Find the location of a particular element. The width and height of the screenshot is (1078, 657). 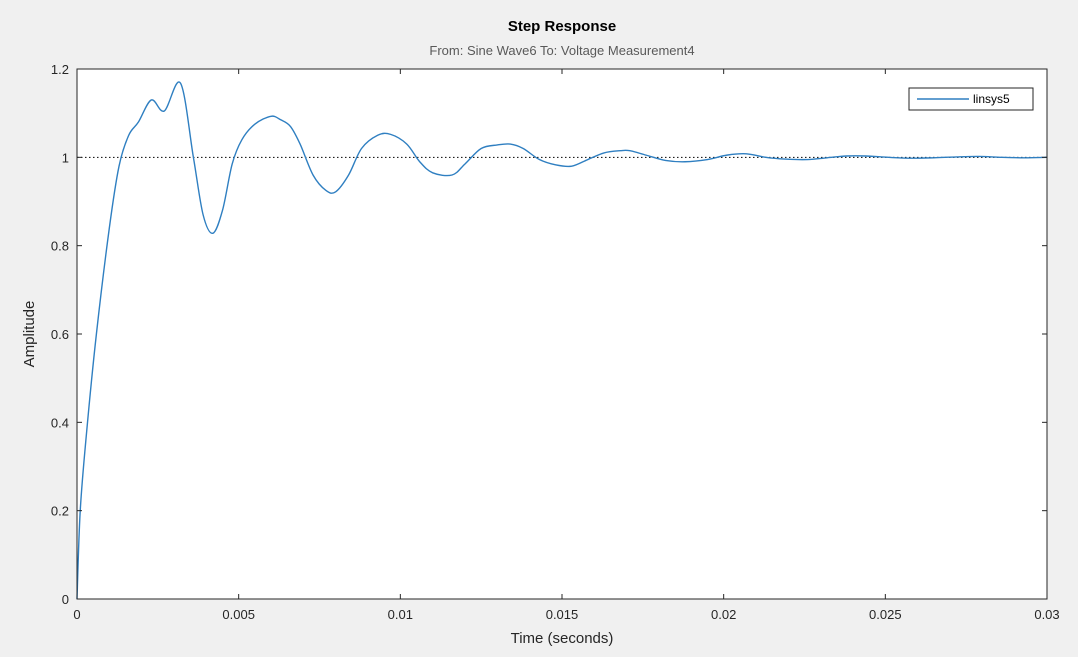

x-tick-label: 0.02 is located at coordinates (723, 614).